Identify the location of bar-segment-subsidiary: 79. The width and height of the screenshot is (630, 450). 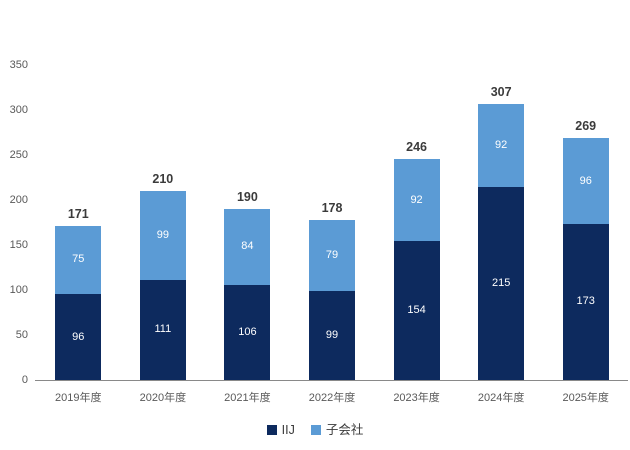
(332, 255).